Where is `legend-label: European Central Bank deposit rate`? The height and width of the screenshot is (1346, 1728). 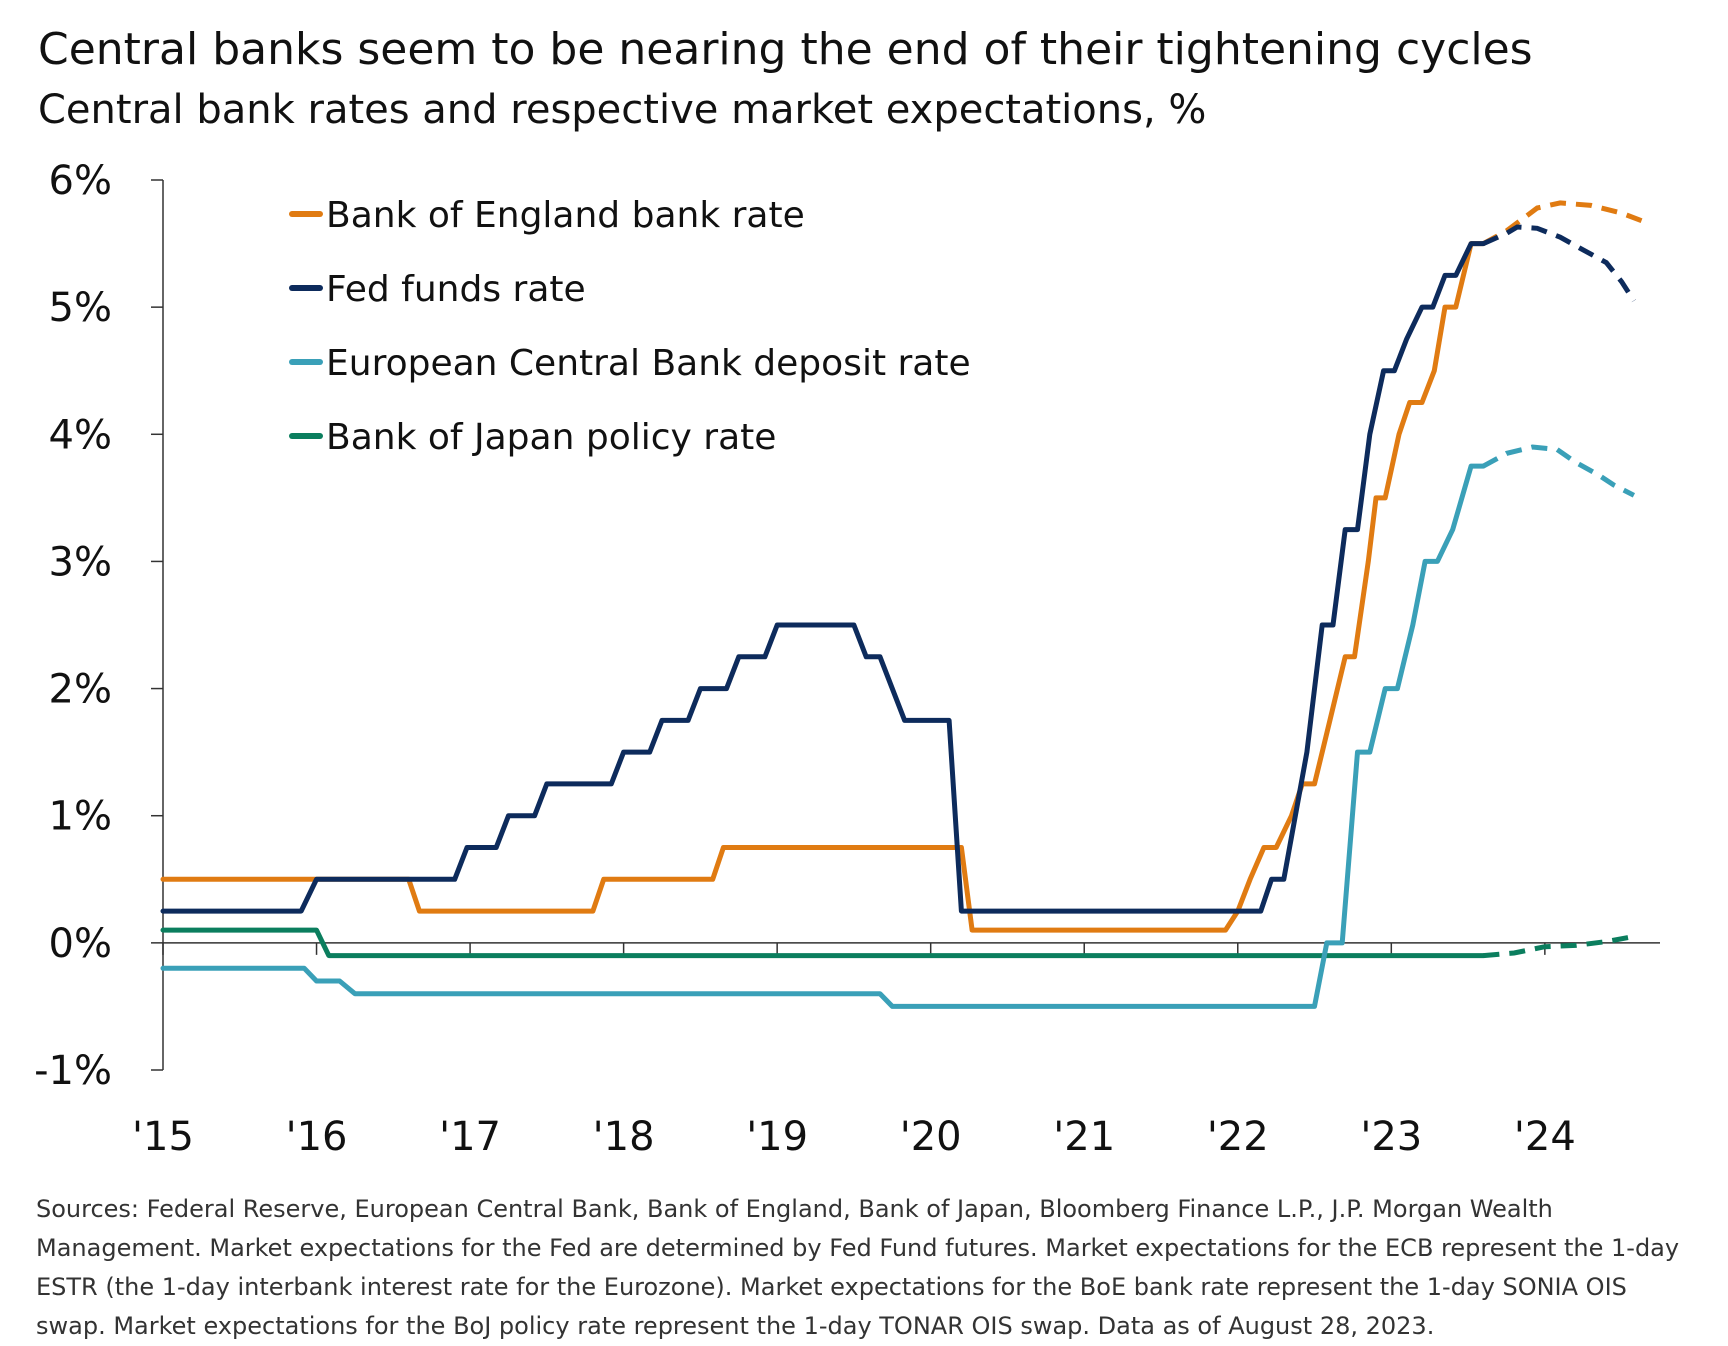
legend-label: European Central Bank deposit rate is located at coordinates (648, 363).